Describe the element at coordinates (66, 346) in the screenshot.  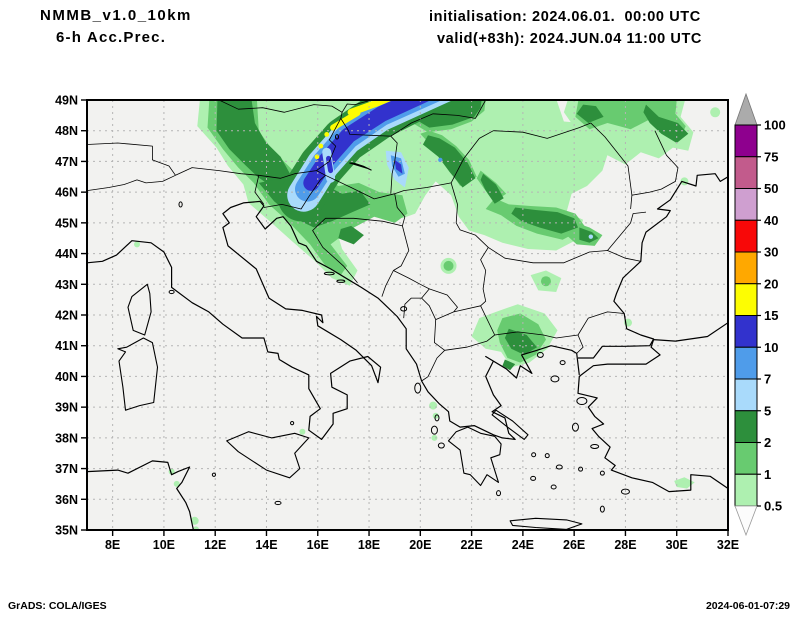
I see `y-tick-label: 41N` at that location.